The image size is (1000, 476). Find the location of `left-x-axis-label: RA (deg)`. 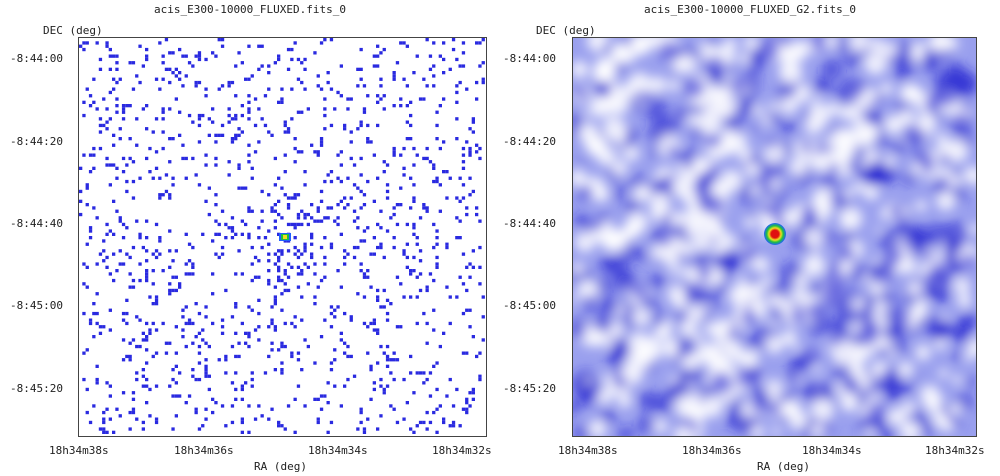

left-x-axis-label: RA (deg) is located at coordinates (280, 466).